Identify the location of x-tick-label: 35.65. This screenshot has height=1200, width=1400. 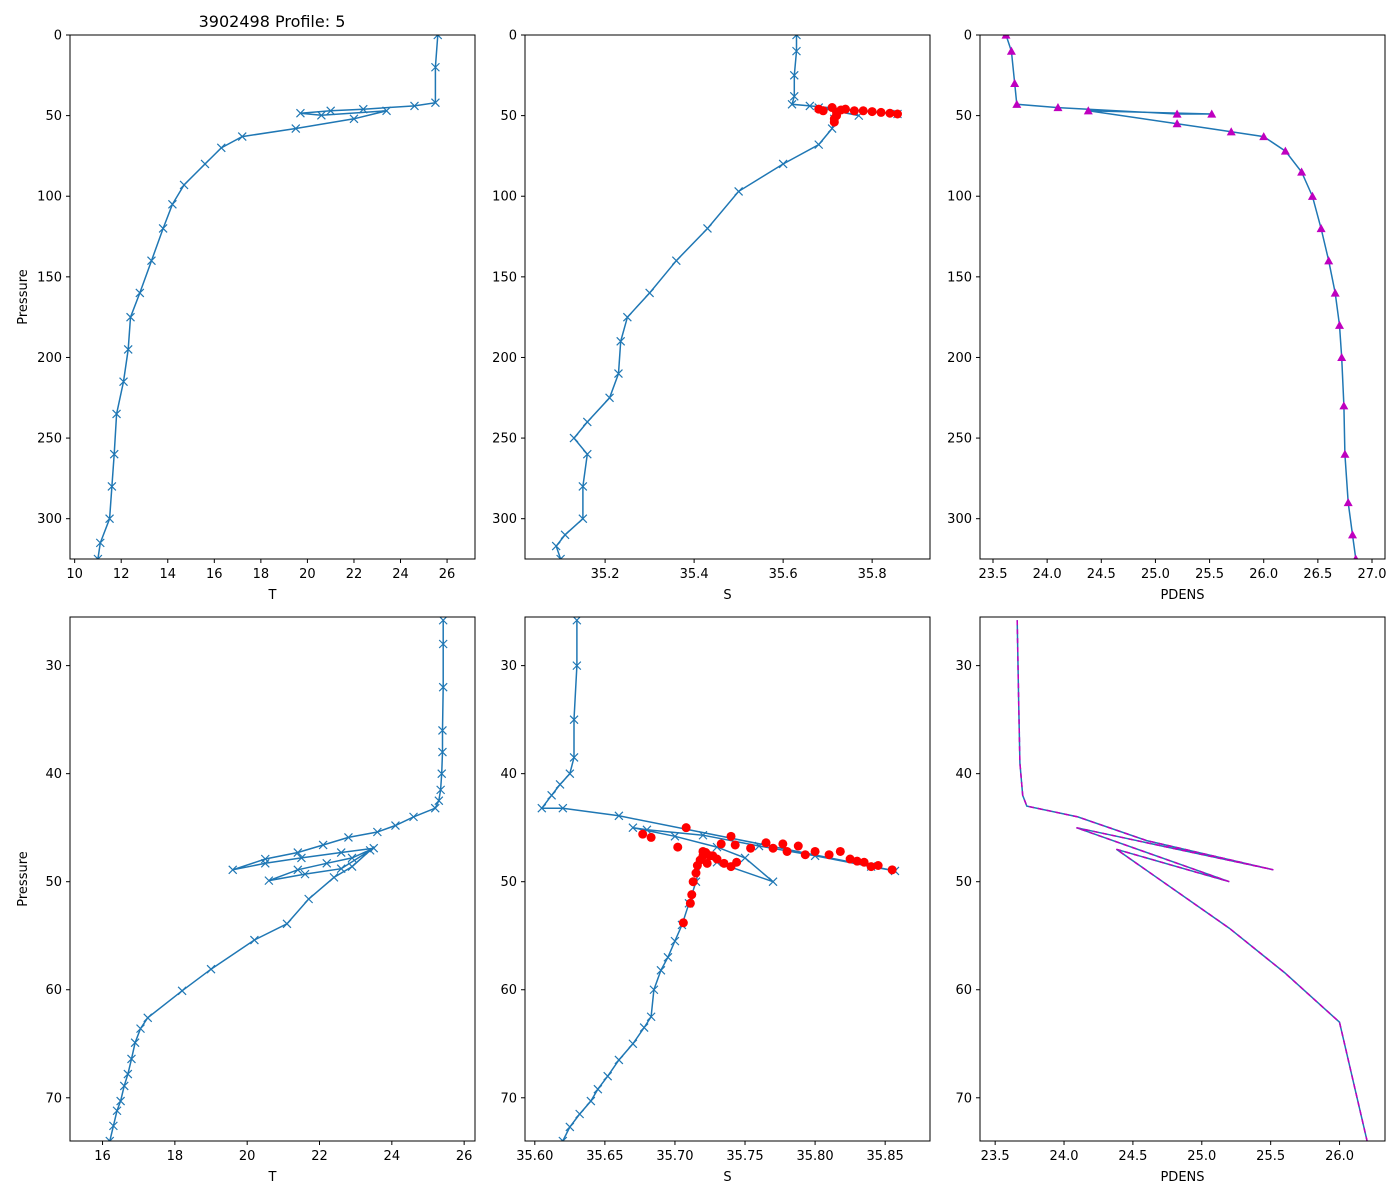
(604, 1156).